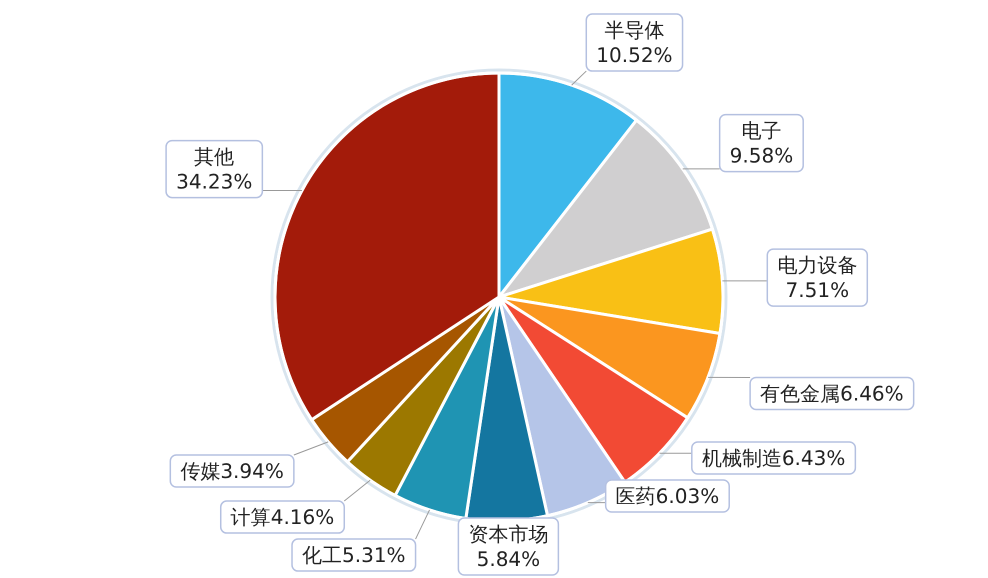 Image resolution: width=988 pixels, height=578 pixels. What do you see at coordinates (508, 559) in the screenshot?
I see `data-label: 5.84%` at bounding box center [508, 559].